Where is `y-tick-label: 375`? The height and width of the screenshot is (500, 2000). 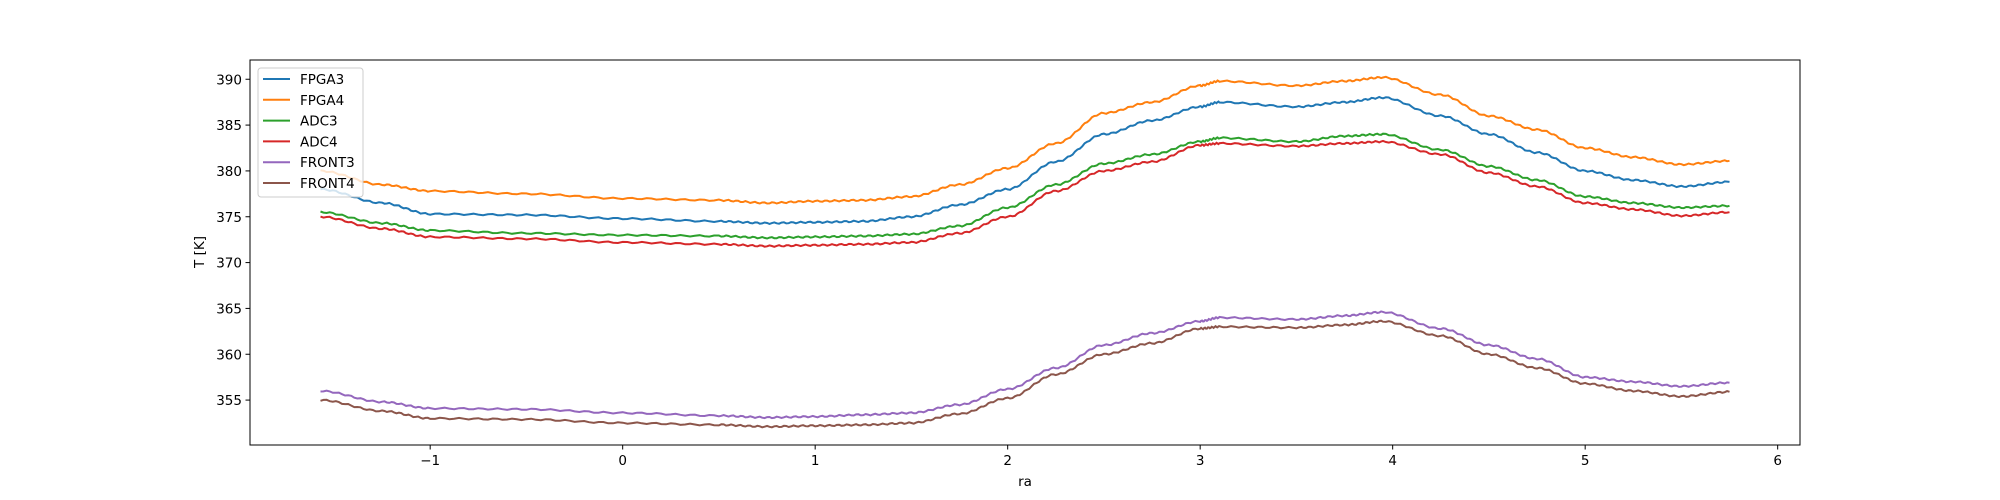 y-tick-label: 375 is located at coordinates (229, 218).